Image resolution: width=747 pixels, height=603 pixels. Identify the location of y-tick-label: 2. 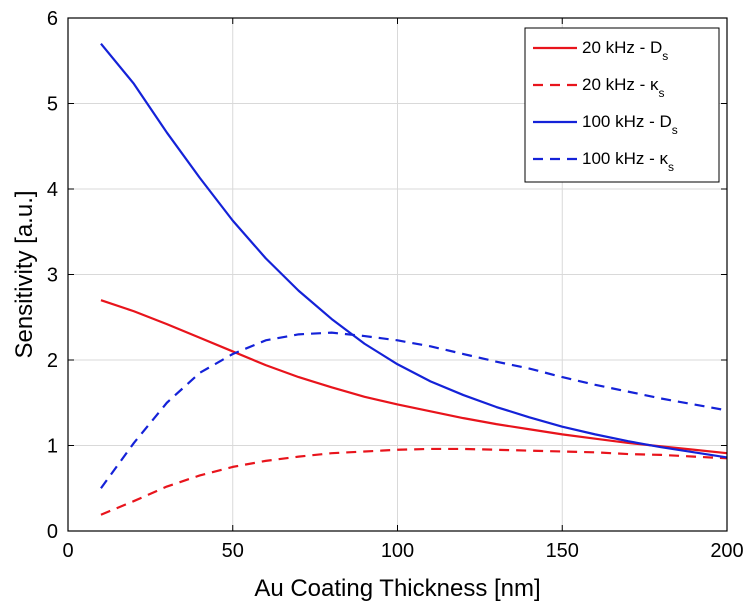
(52, 361).